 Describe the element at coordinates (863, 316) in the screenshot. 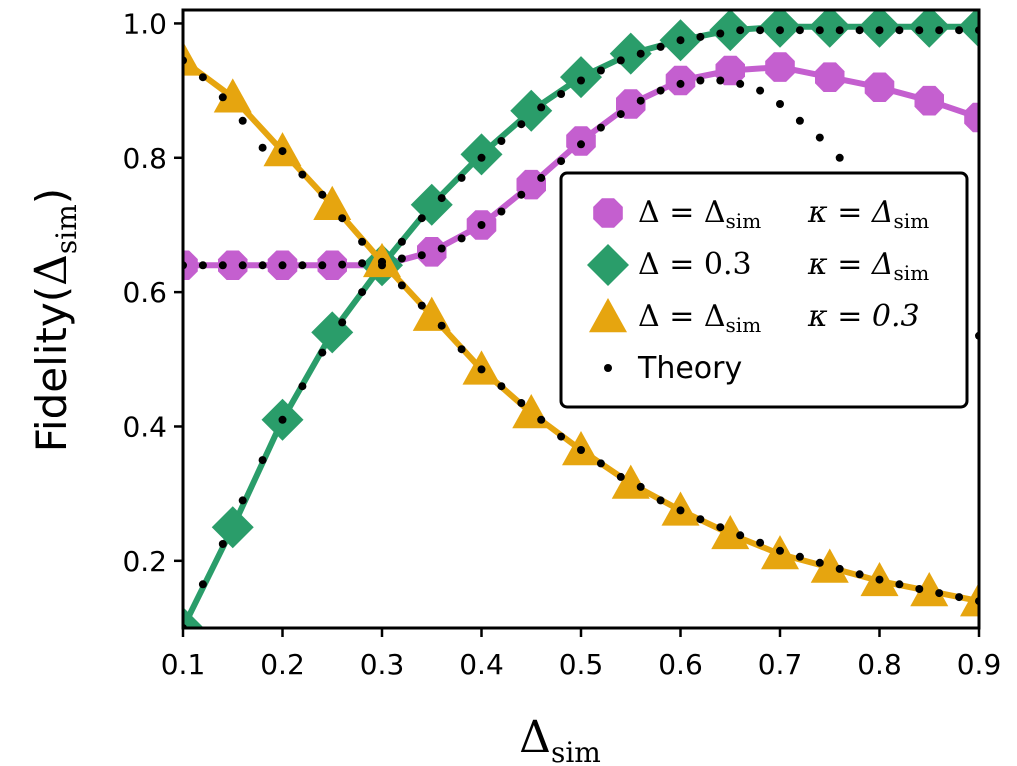

I see `legend-entry-3-right: κ = 0.3` at that location.